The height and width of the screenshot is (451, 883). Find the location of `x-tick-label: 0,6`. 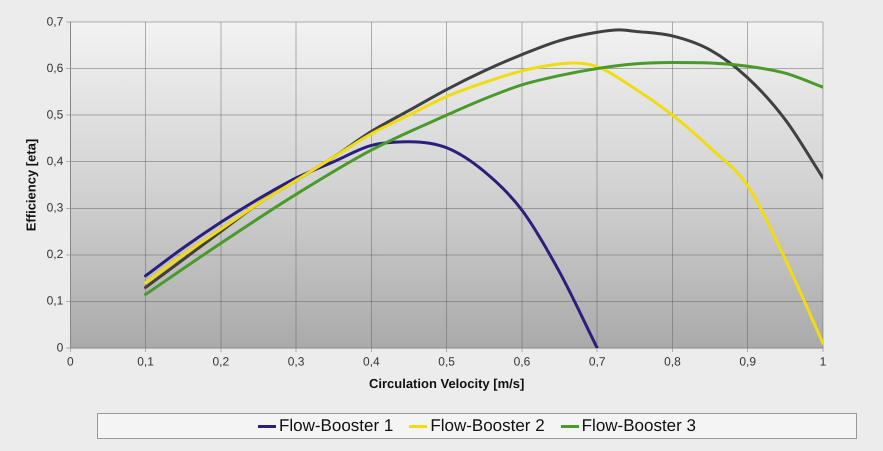

x-tick-label: 0,6 is located at coordinates (522, 361).